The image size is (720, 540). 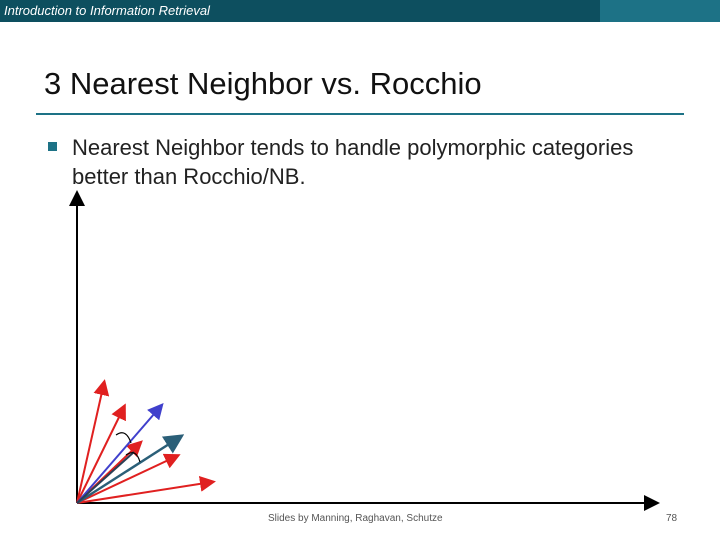 I want to click on teal-vector, so click(x=130, y=469).